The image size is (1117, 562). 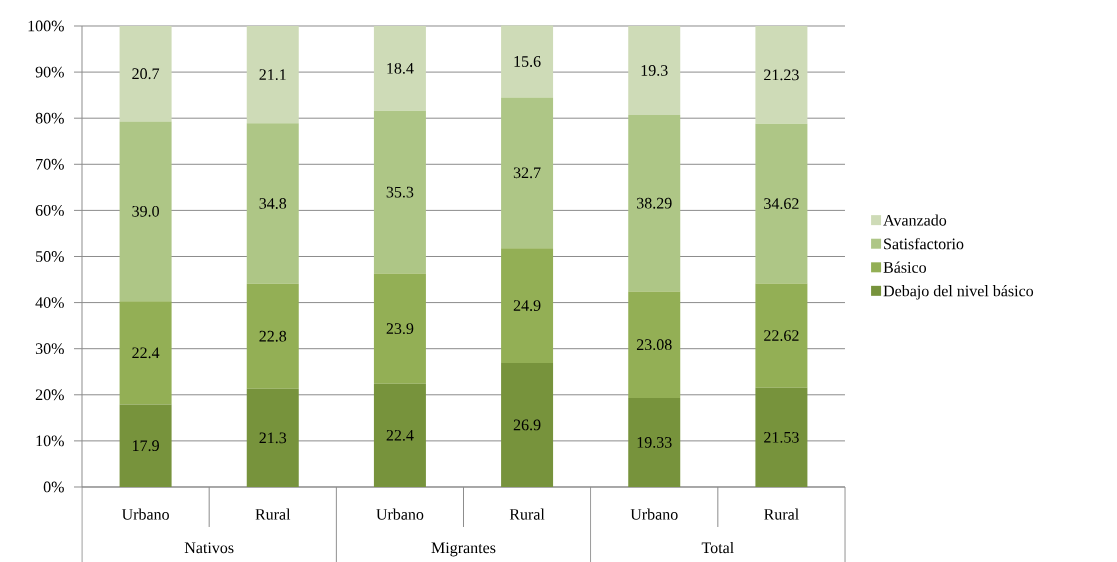 I want to click on y-tick-label: 10%, so click(x=50, y=441).